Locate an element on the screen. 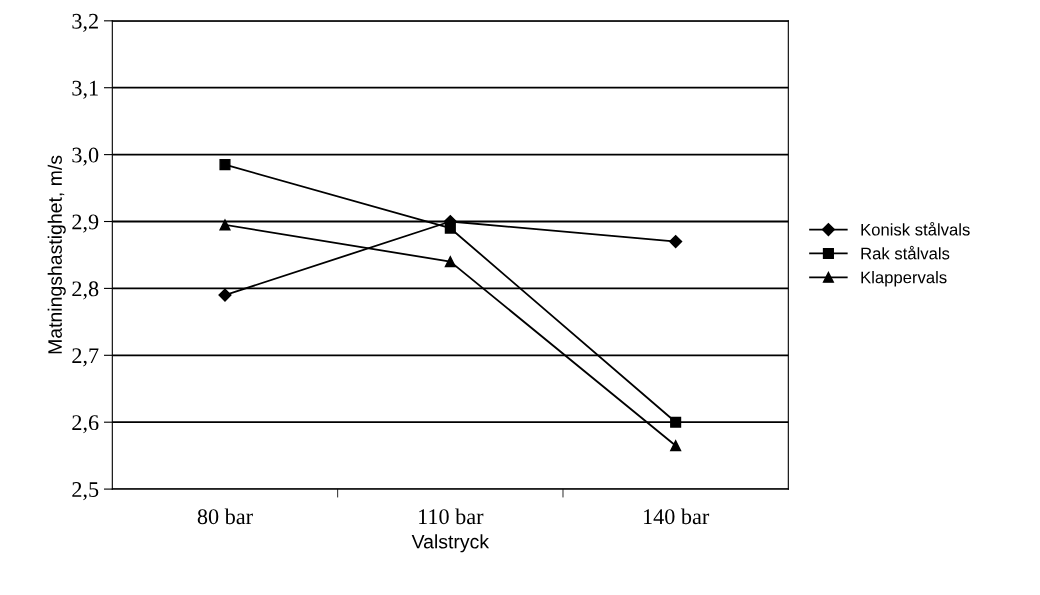  legend-label: Klappervals is located at coordinates (904, 279).